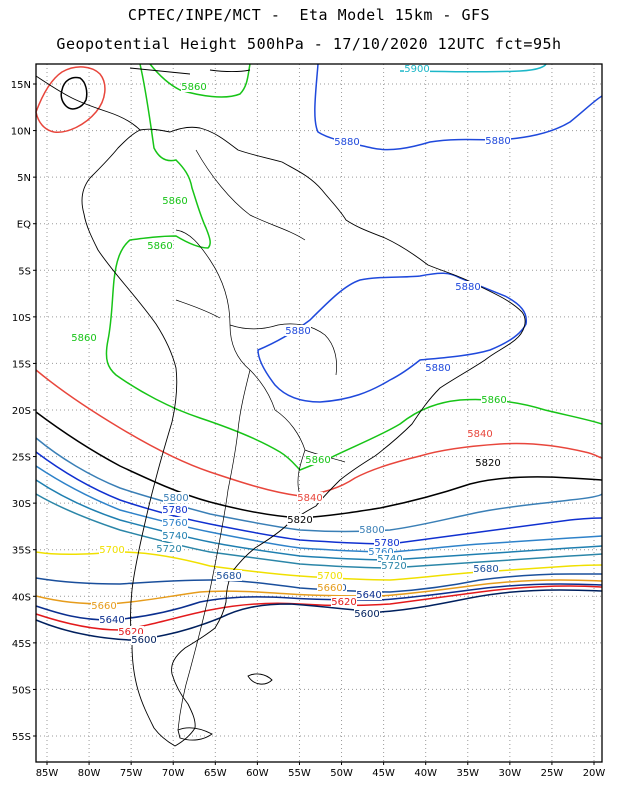 The width and height of the screenshot is (618, 800). Describe the element at coordinates (190, 71) in the screenshot. I see `cuba-caribbean` at that location.